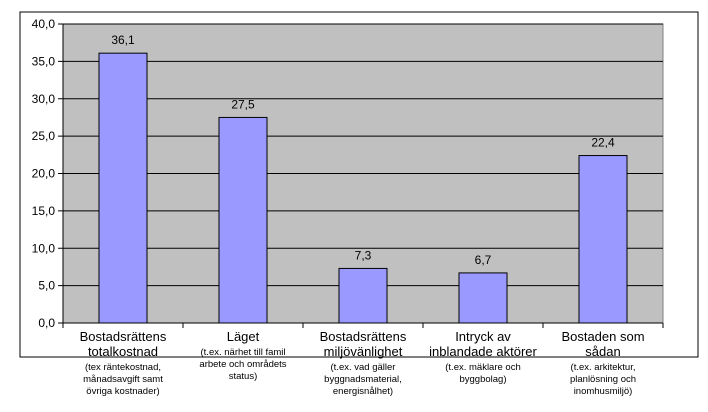 This screenshot has width=708, height=412. Describe the element at coordinates (44, 136) in the screenshot. I see `y-tick-label: 25,0` at that location.